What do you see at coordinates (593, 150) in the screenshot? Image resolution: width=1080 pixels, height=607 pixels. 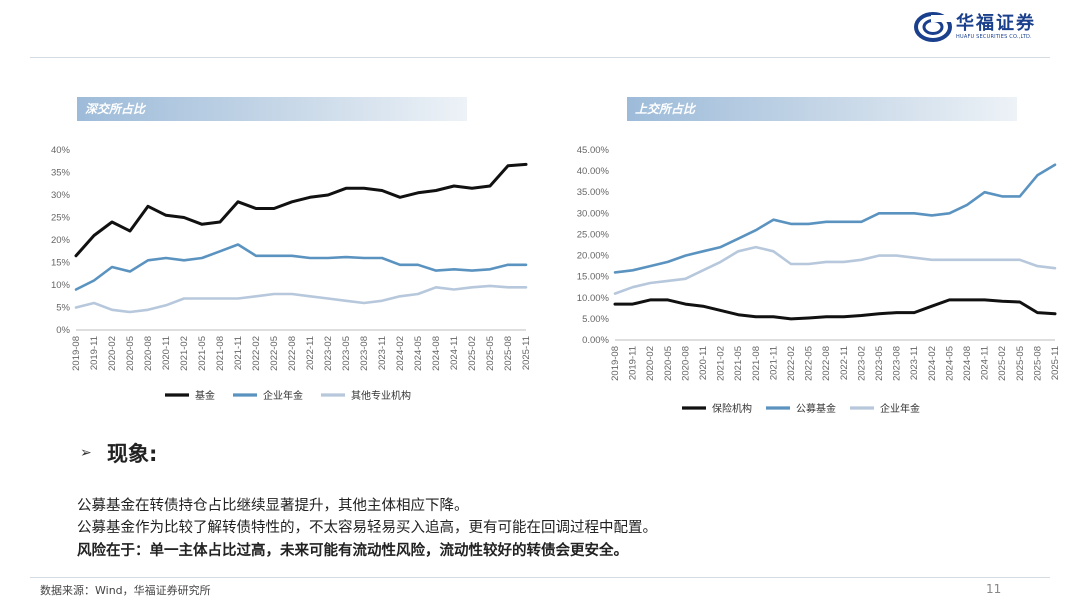 I see `y-tick-label: 45.00%` at bounding box center [593, 150].